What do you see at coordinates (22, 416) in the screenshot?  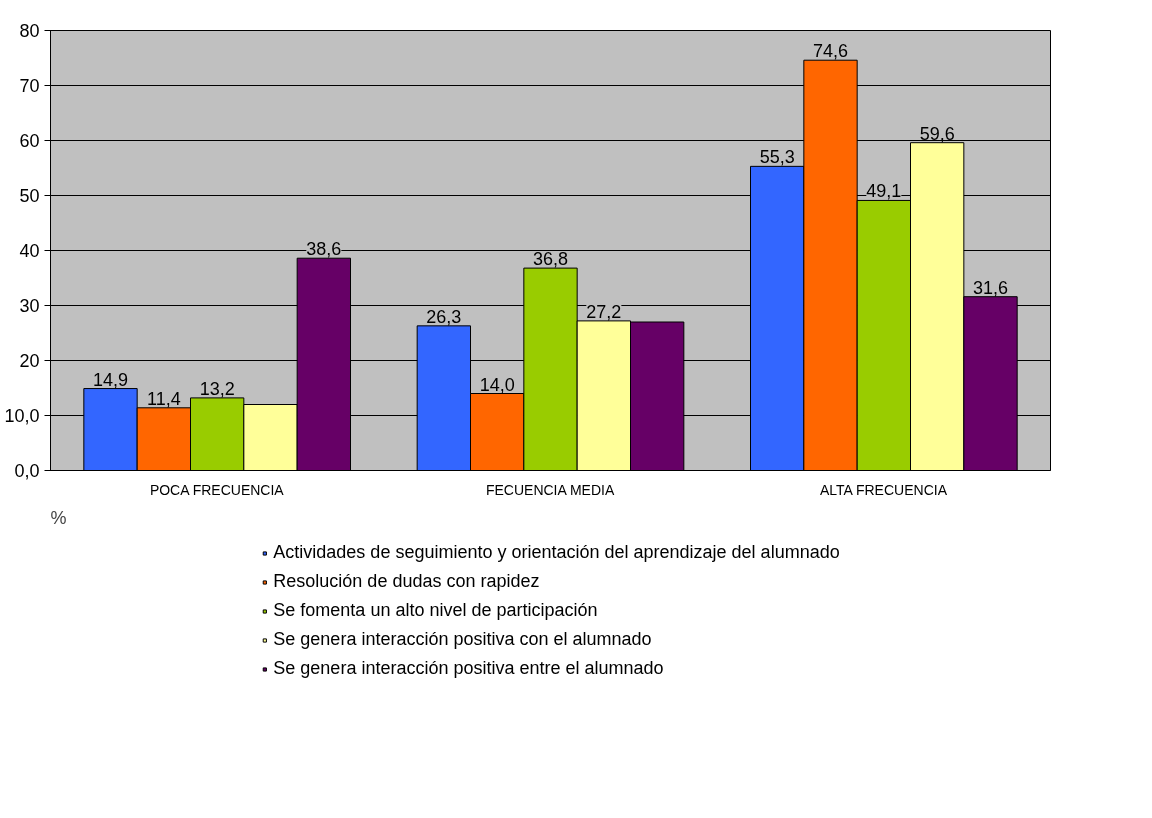 I see `y-tick-label: 10,0` at bounding box center [22, 416].